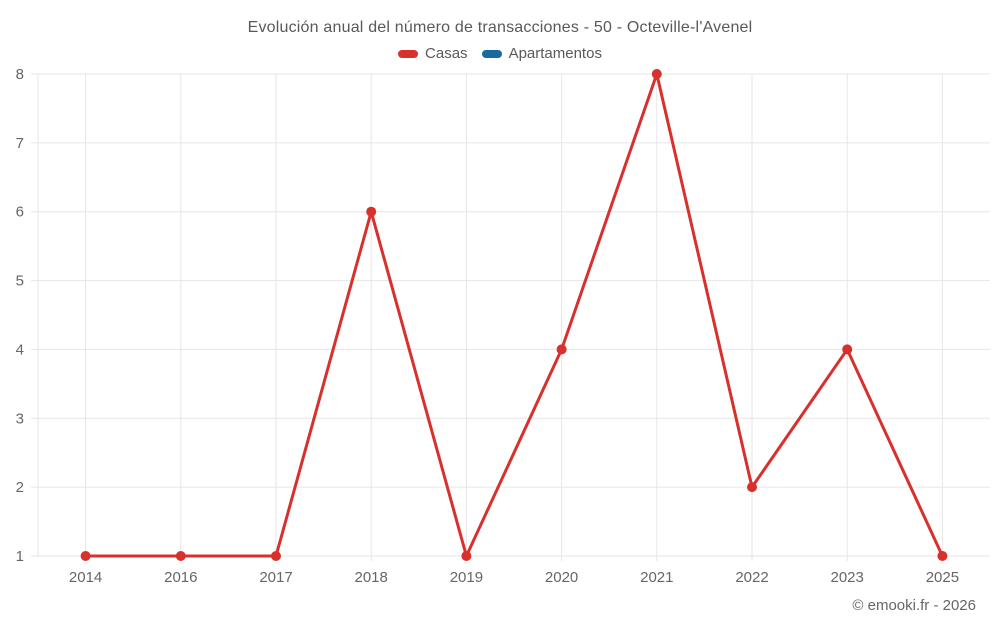  Describe the element at coordinates (751, 577) in the screenshot. I see `x-axis-tick-label: 2022` at that location.